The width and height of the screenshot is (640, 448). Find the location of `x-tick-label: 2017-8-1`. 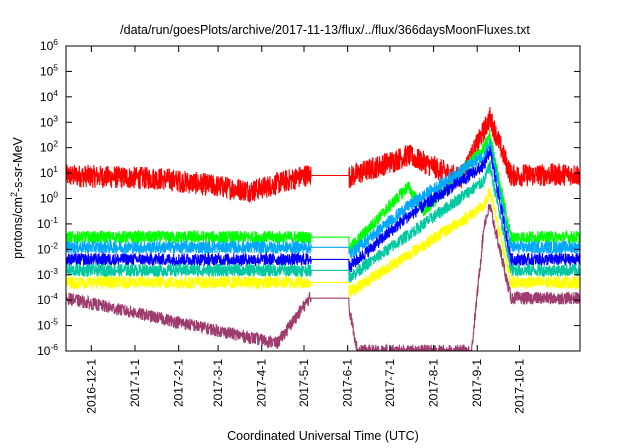

x-tick-label: 2017-8-1 is located at coordinates (434, 383).